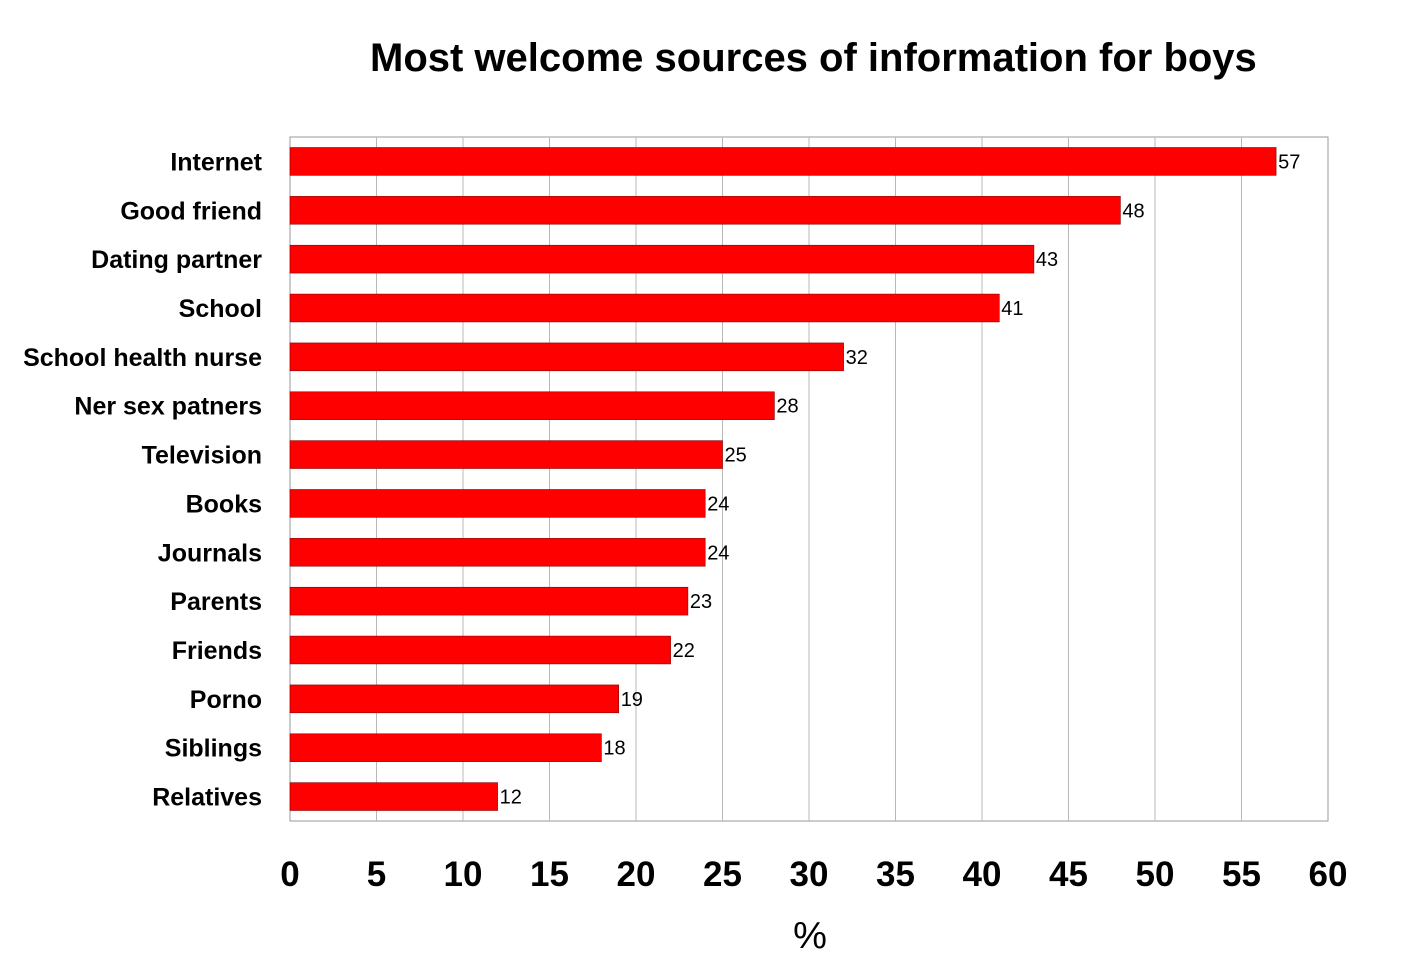  Describe the element at coordinates (142, 358) in the screenshot. I see `category-label: School health nurse` at that location.